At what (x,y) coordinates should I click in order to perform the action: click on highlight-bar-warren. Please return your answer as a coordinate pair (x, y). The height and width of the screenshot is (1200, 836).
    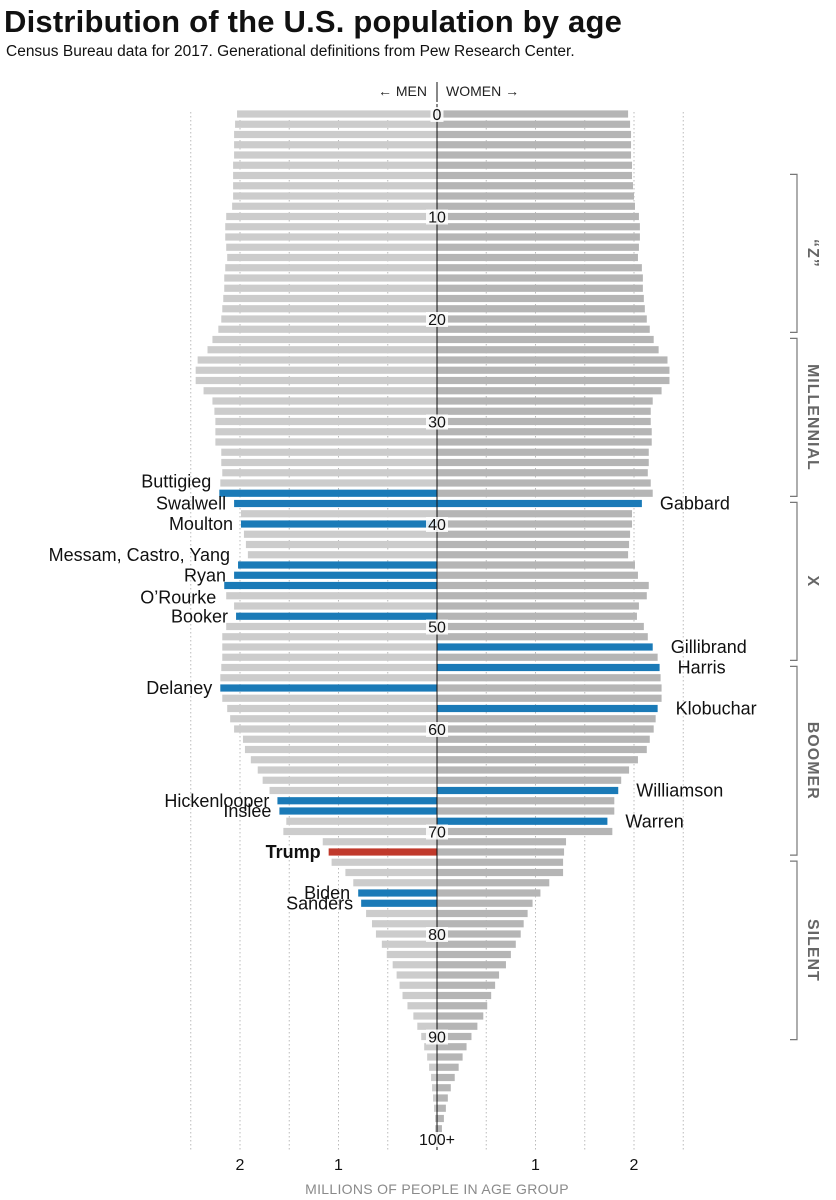
    Looking at the image, I should click on (522, 821).